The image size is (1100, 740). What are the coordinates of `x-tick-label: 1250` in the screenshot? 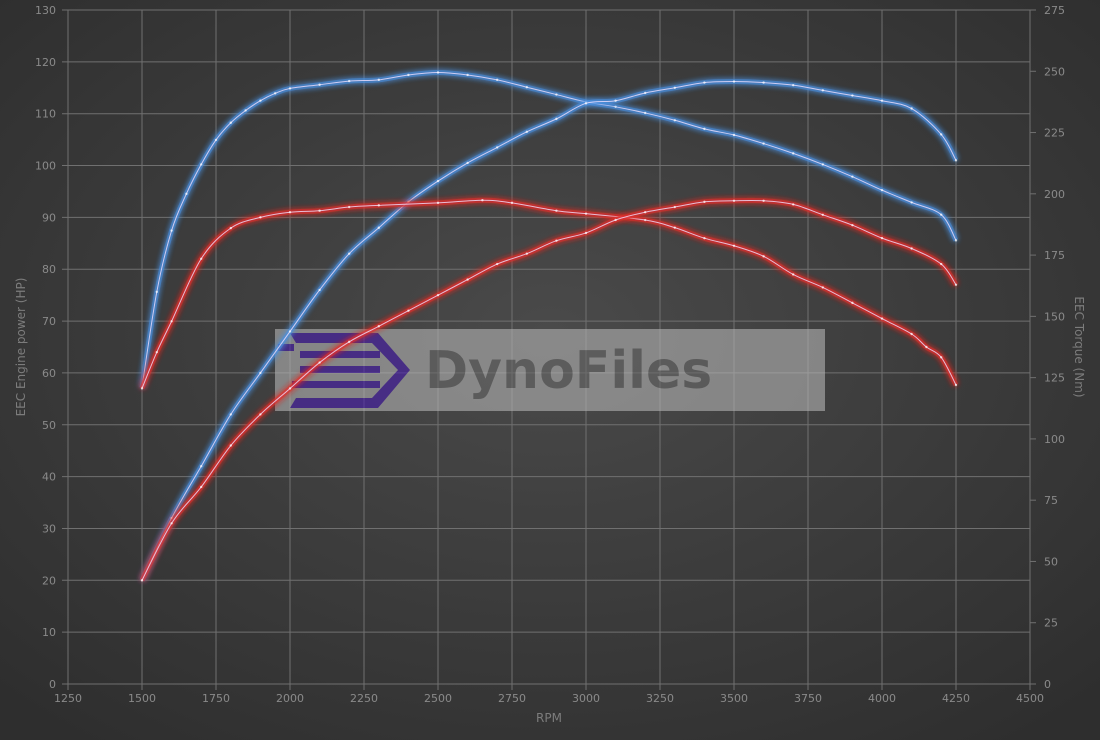 It's located at (68, 698).